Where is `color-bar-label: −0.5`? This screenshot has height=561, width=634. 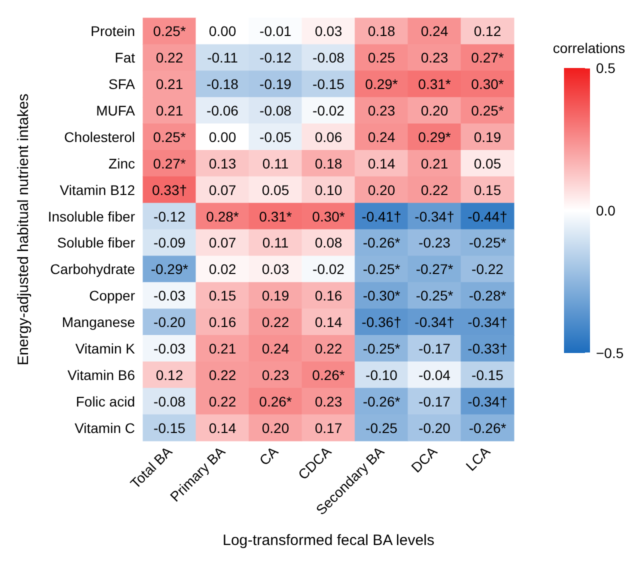 color-bar-label: −0.5 is located at coordinates (610, 353).